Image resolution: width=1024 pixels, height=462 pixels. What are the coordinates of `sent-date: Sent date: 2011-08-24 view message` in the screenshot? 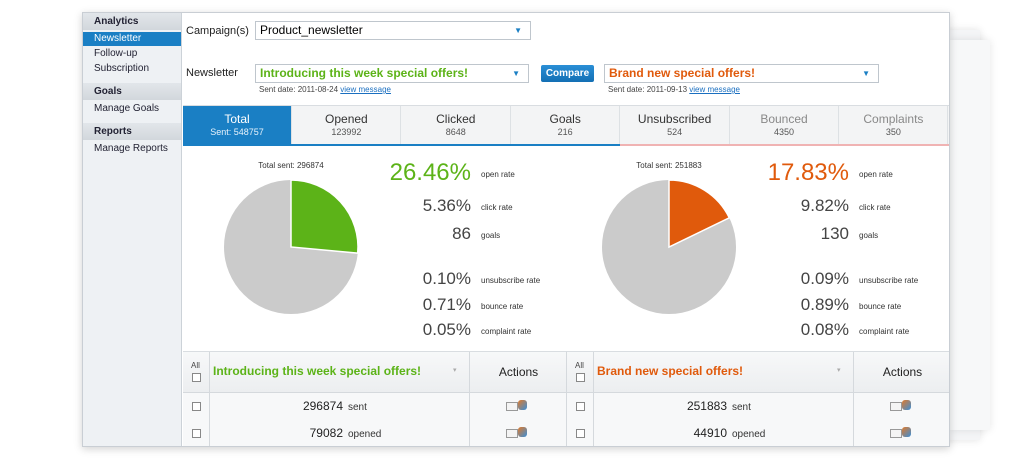 It's located at (325, 89).